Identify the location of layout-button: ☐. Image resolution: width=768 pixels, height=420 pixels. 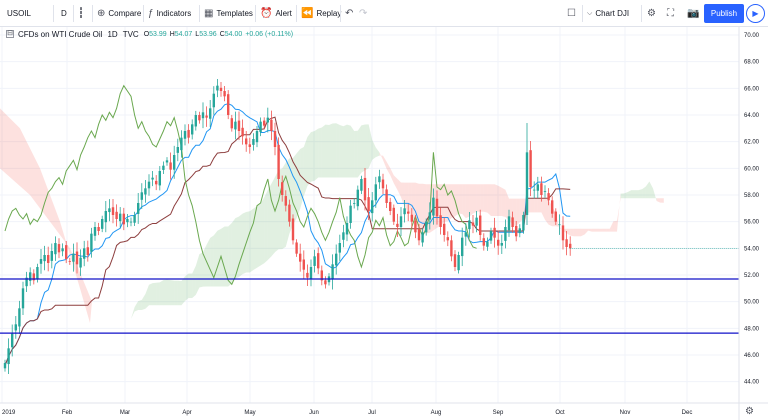
(573, 13).